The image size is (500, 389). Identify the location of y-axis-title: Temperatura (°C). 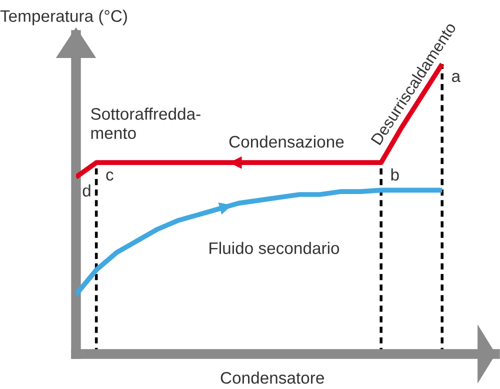
(63, 18).